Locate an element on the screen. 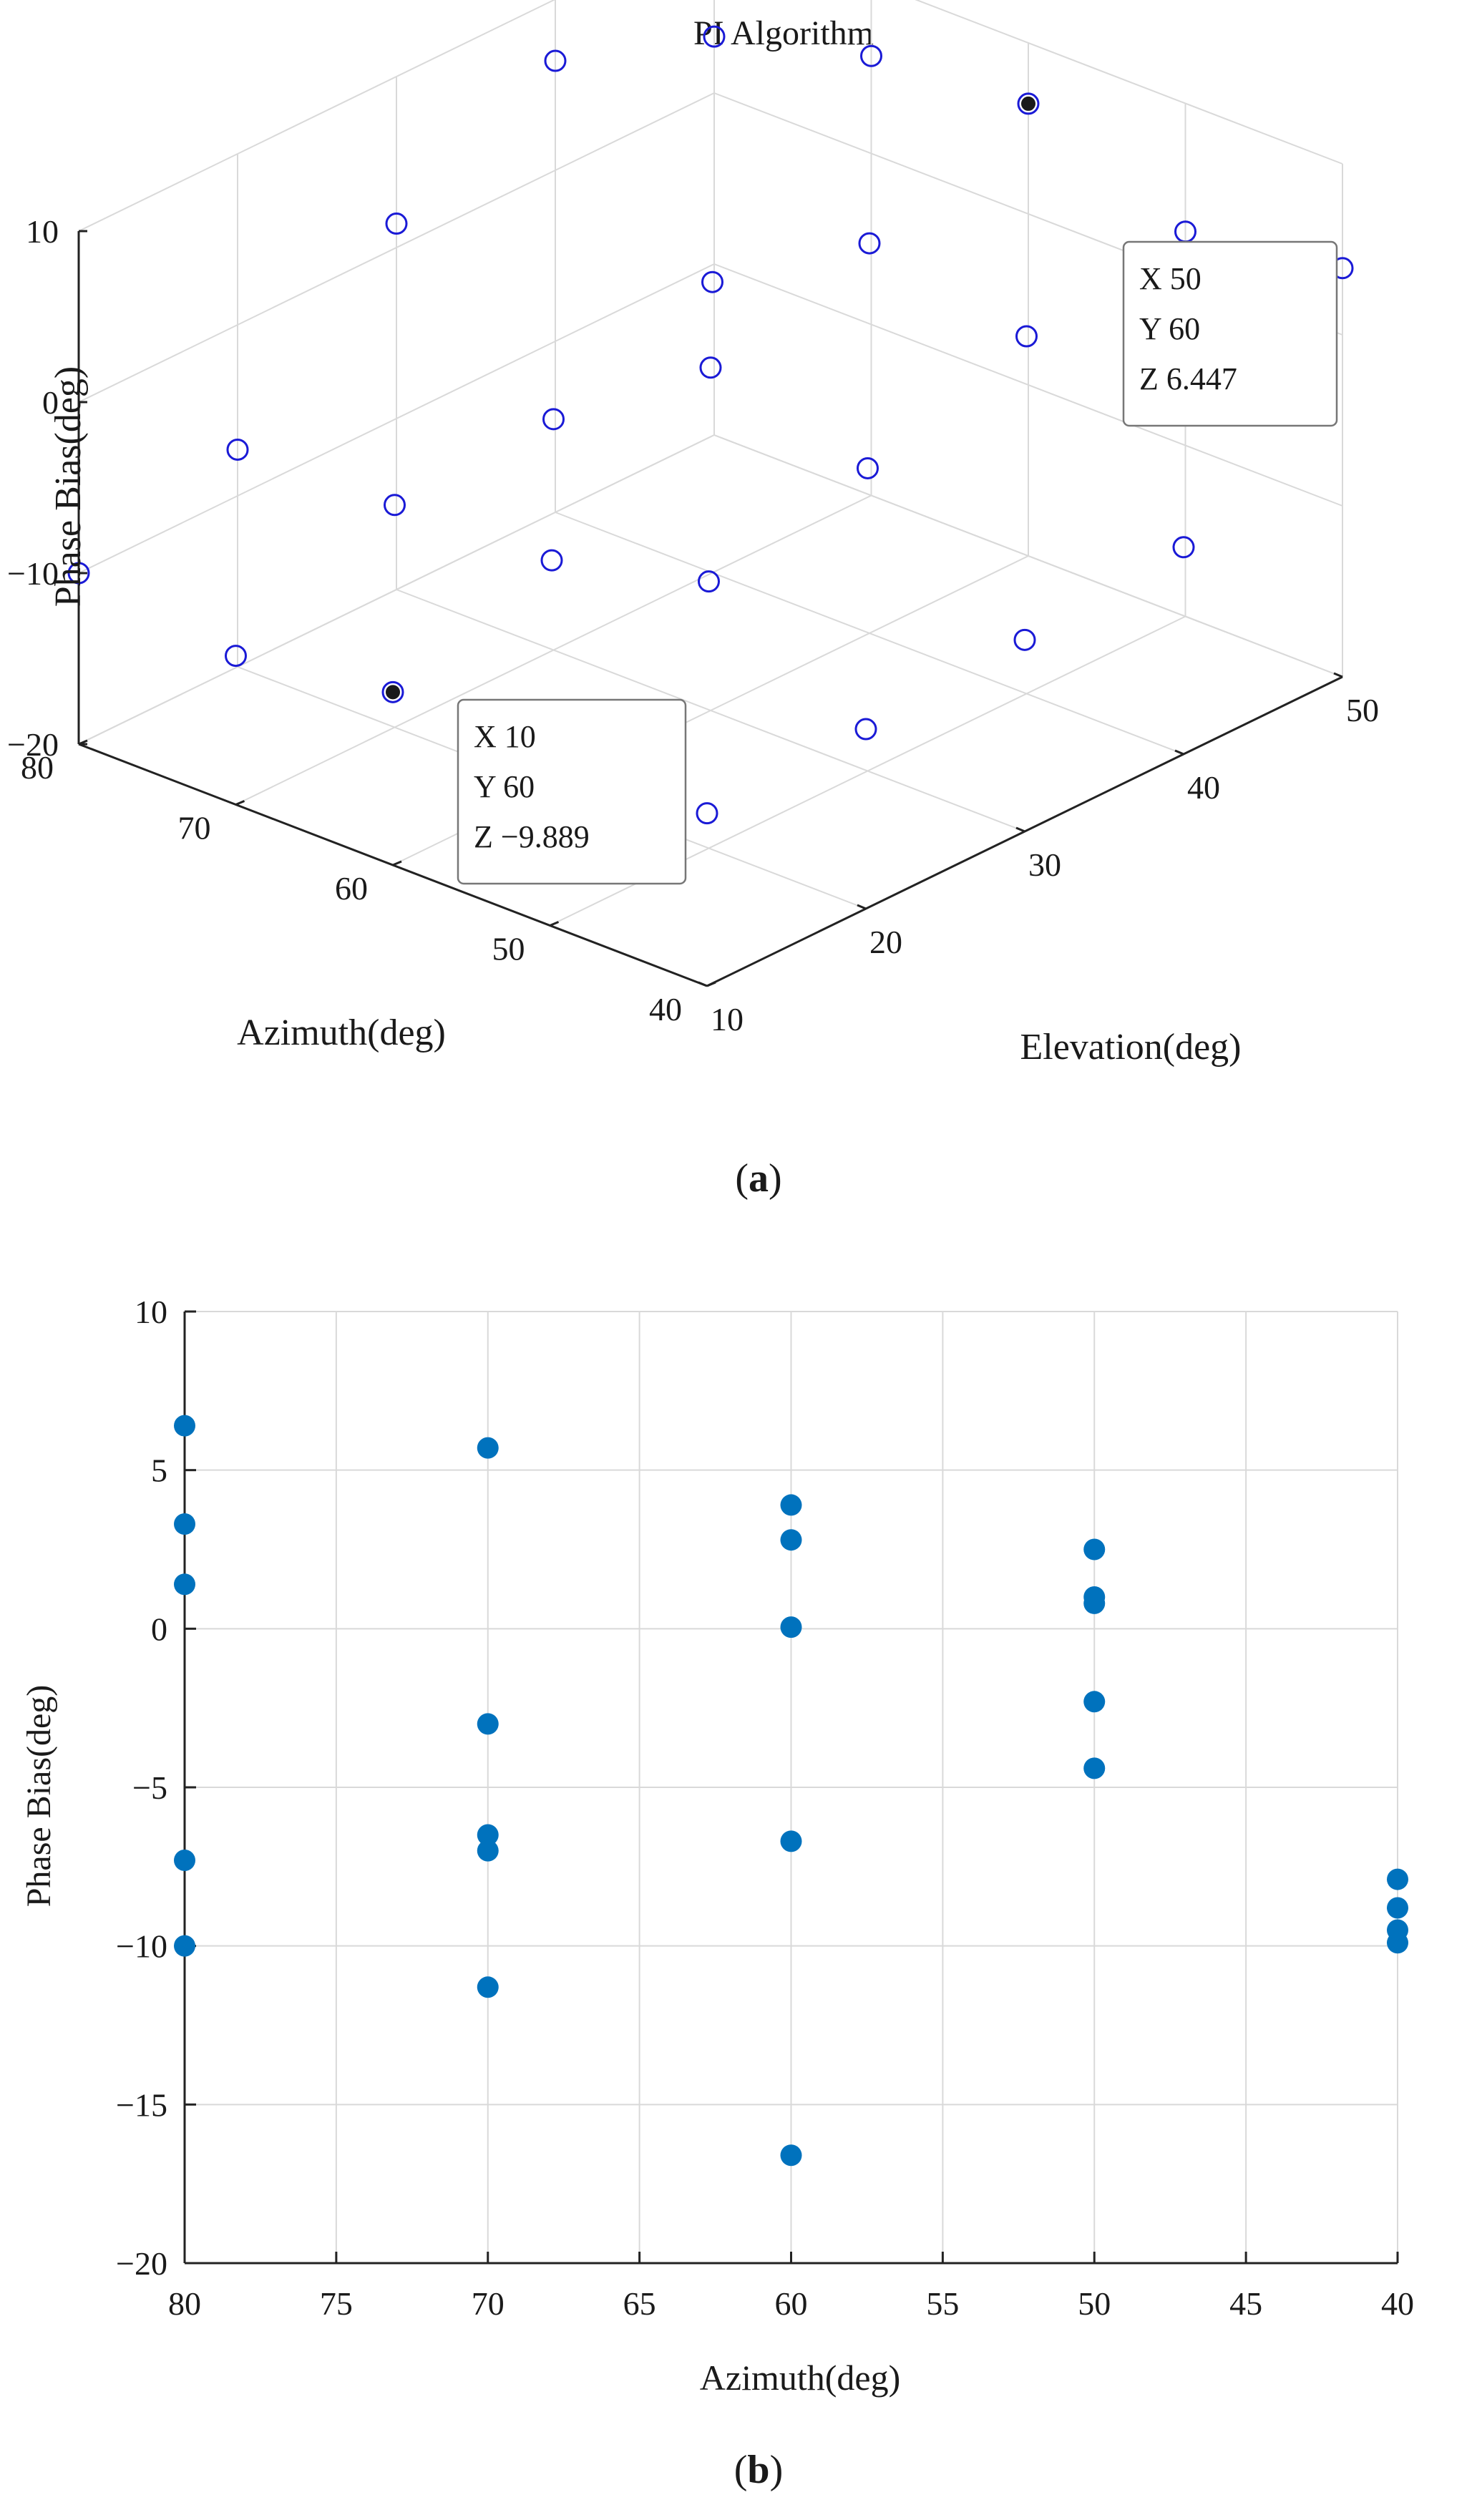 The image size is (1472, 2520). z-tick-label: 0 is located at coordinates (51, 402).